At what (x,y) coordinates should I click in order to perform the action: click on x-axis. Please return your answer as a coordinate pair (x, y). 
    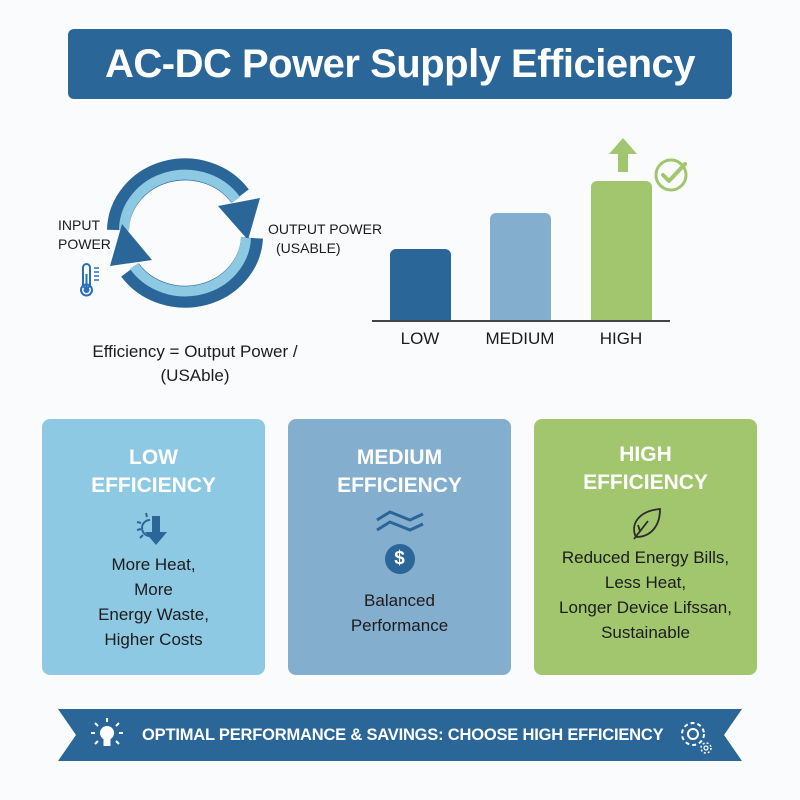
    Looking at the image, I should click on (521, 321).